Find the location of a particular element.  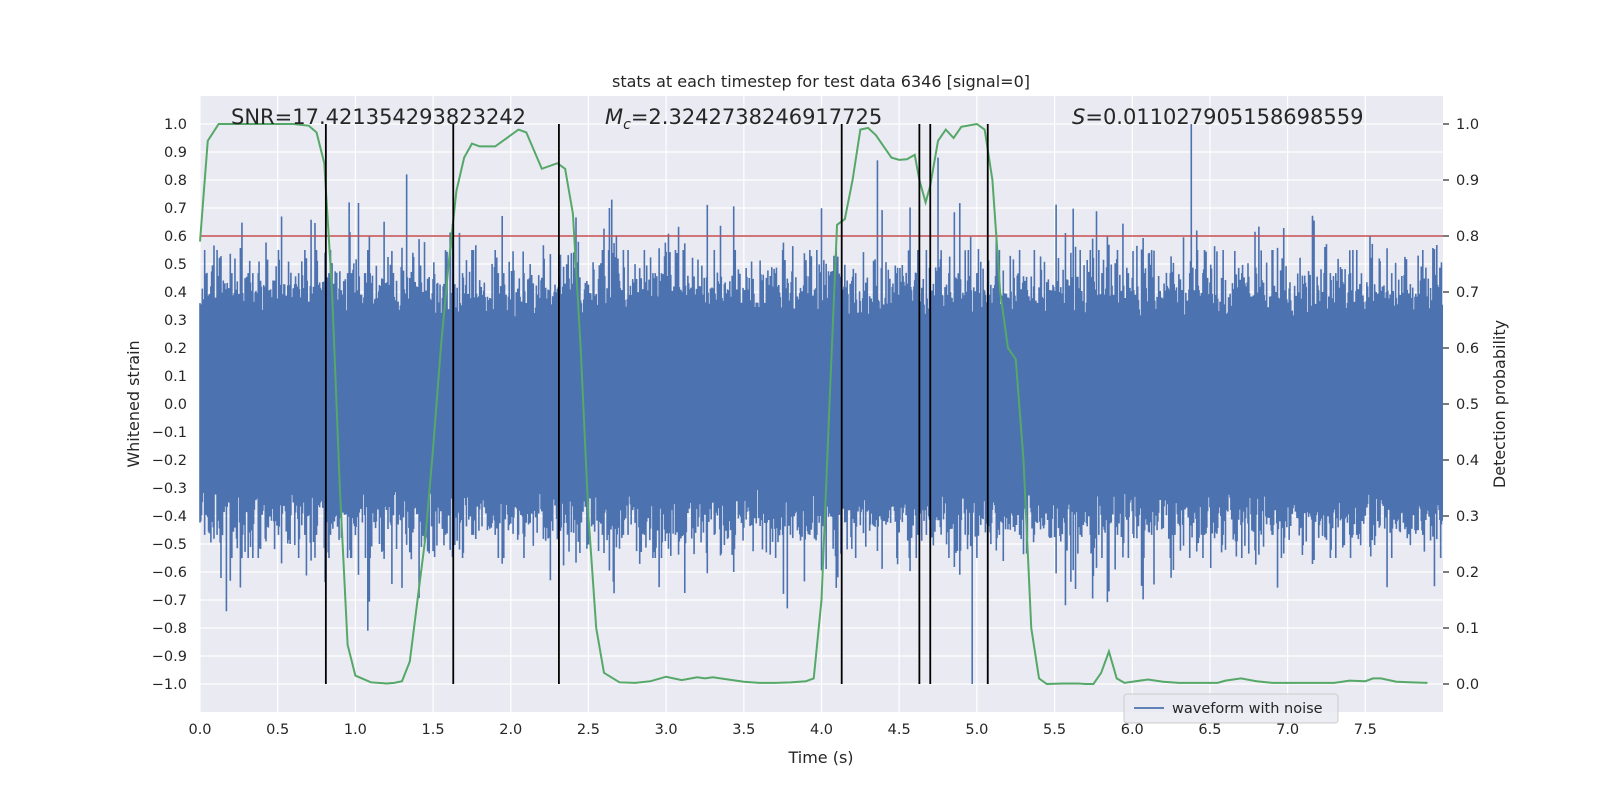

x-tick-label: 5.5 is located at coordinates (1054, 730).